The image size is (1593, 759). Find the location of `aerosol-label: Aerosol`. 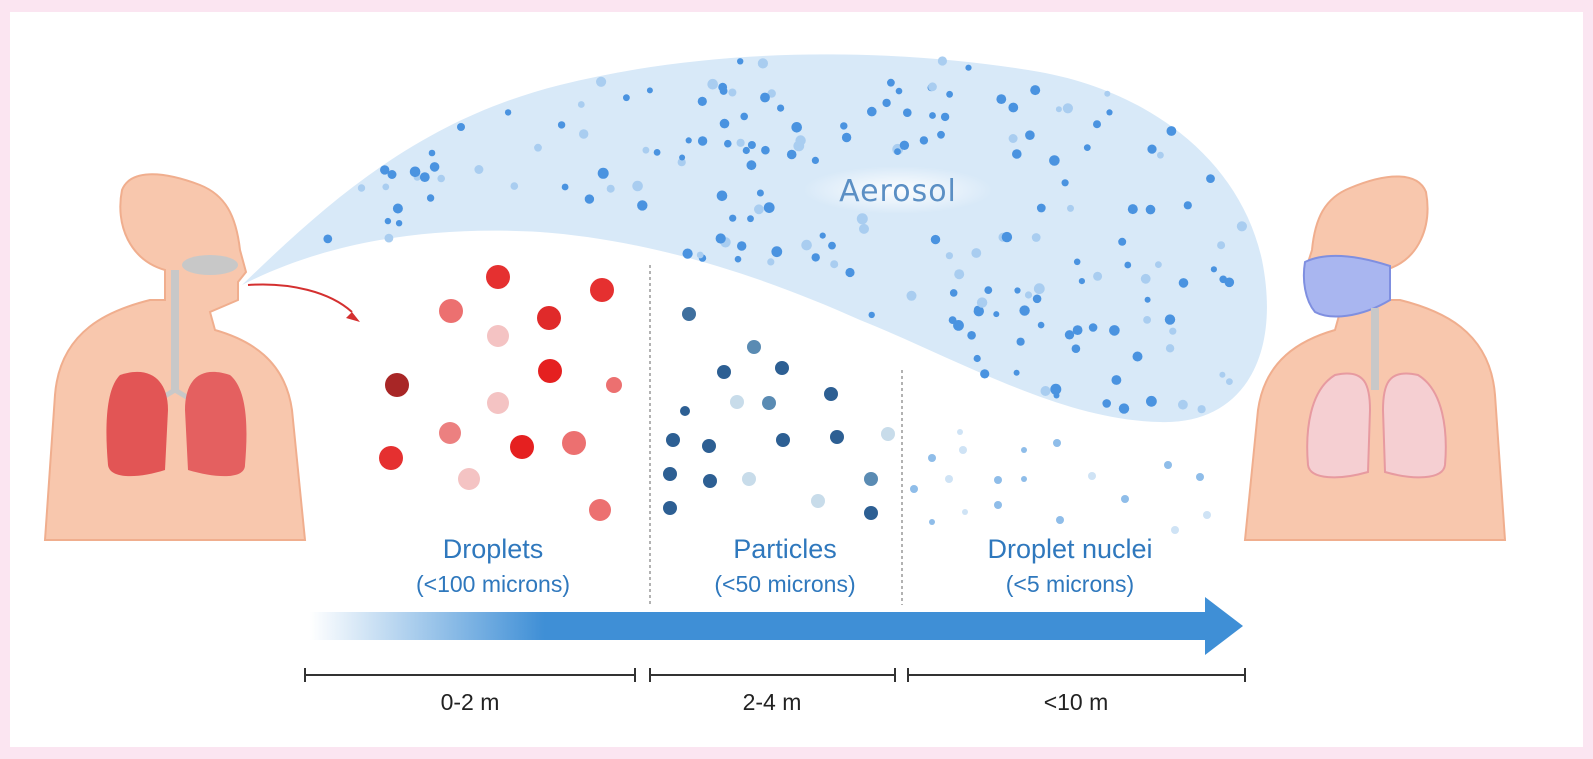

aerosol-label: Aerosol is located at coordinates (898, 191).